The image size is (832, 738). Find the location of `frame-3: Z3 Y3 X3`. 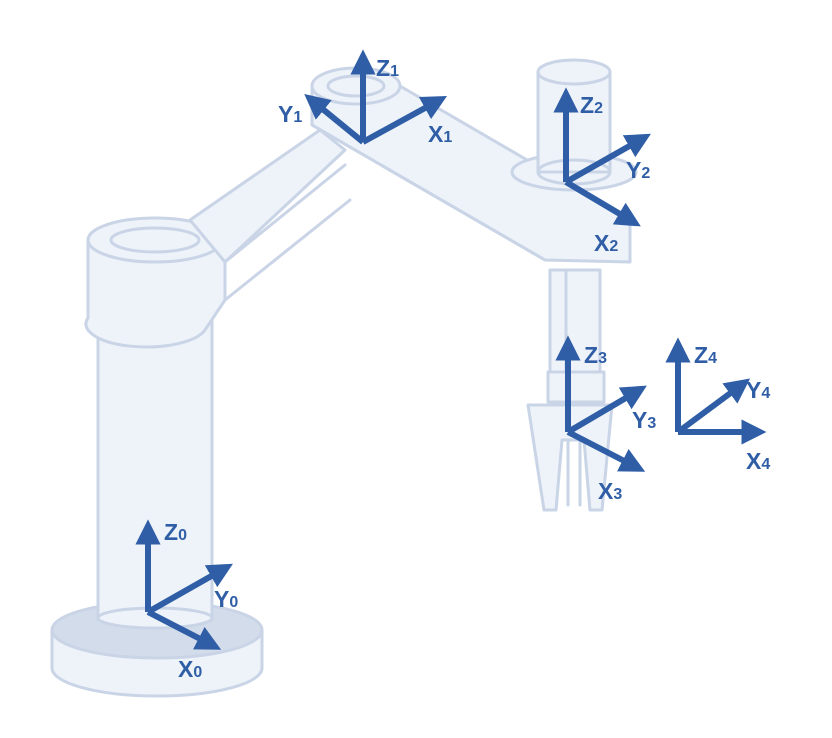

frame-3: Z3 Y3 X3 is located at coordinates (605, 419).